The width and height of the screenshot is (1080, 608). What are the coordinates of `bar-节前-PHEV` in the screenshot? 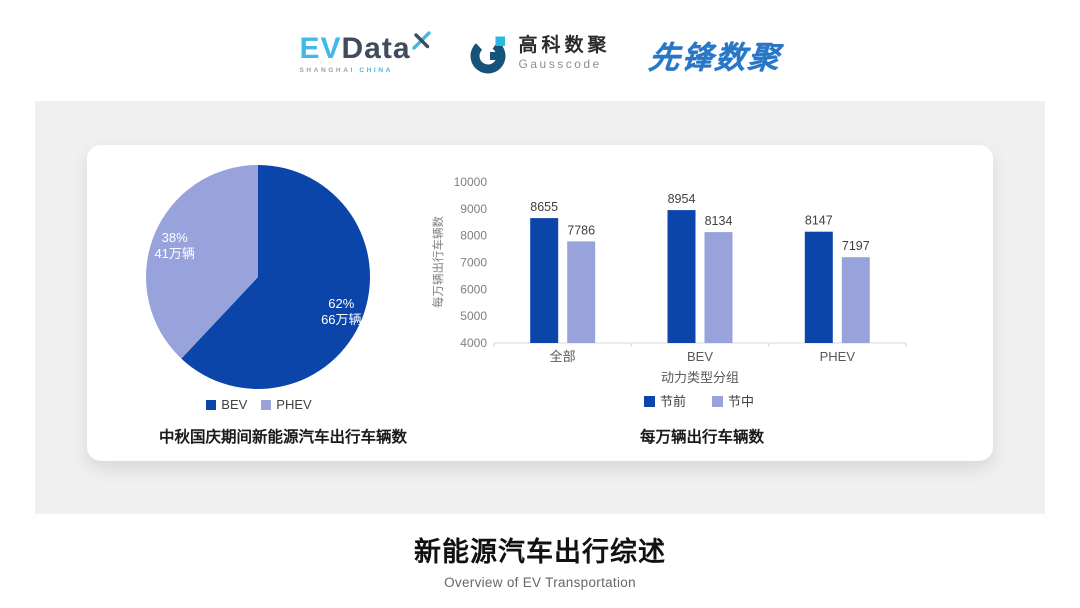 It's located at (818, 287).